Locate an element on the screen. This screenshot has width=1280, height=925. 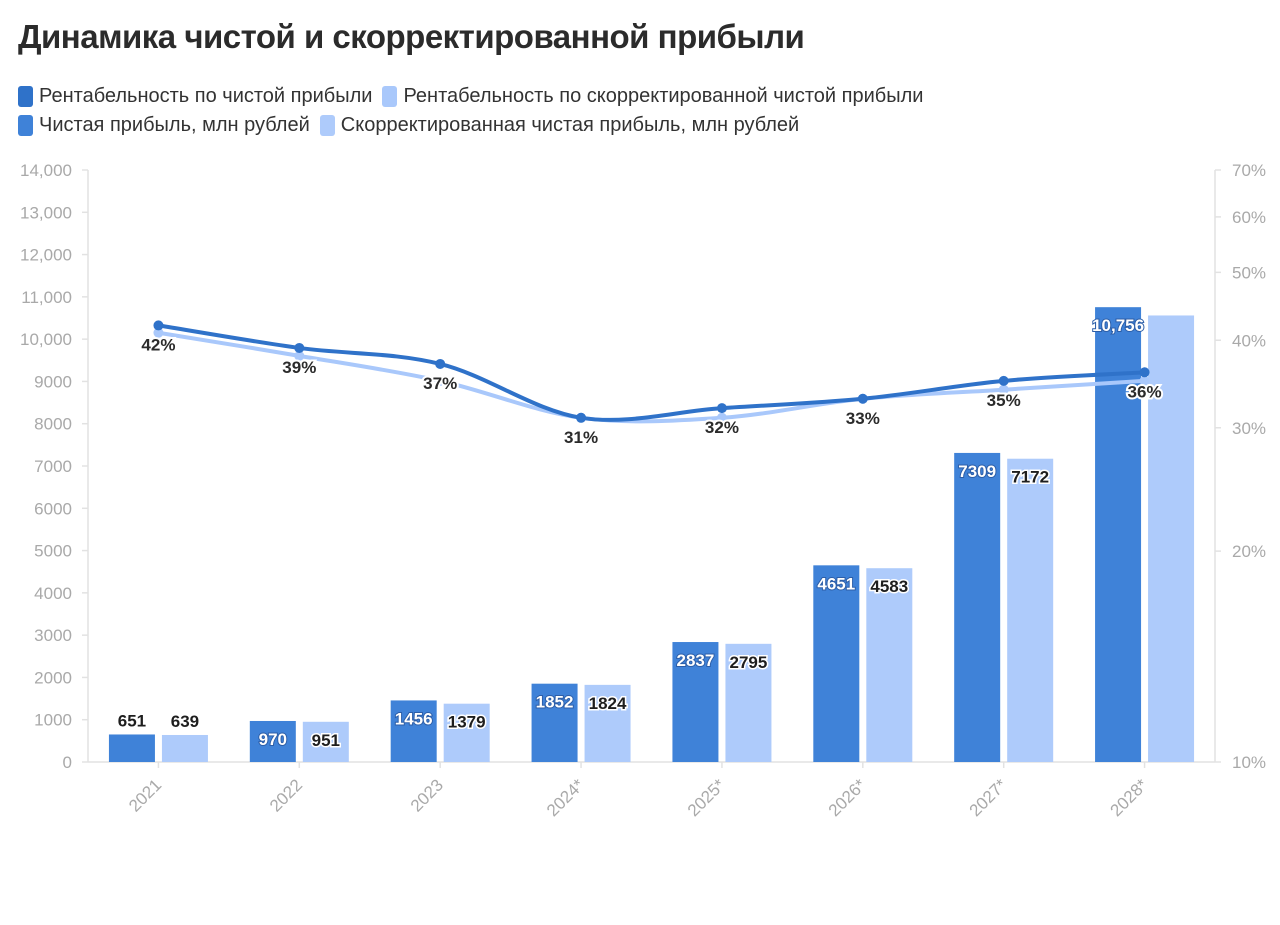
margin-value-label: 31% is located at coordinates (581, 437).